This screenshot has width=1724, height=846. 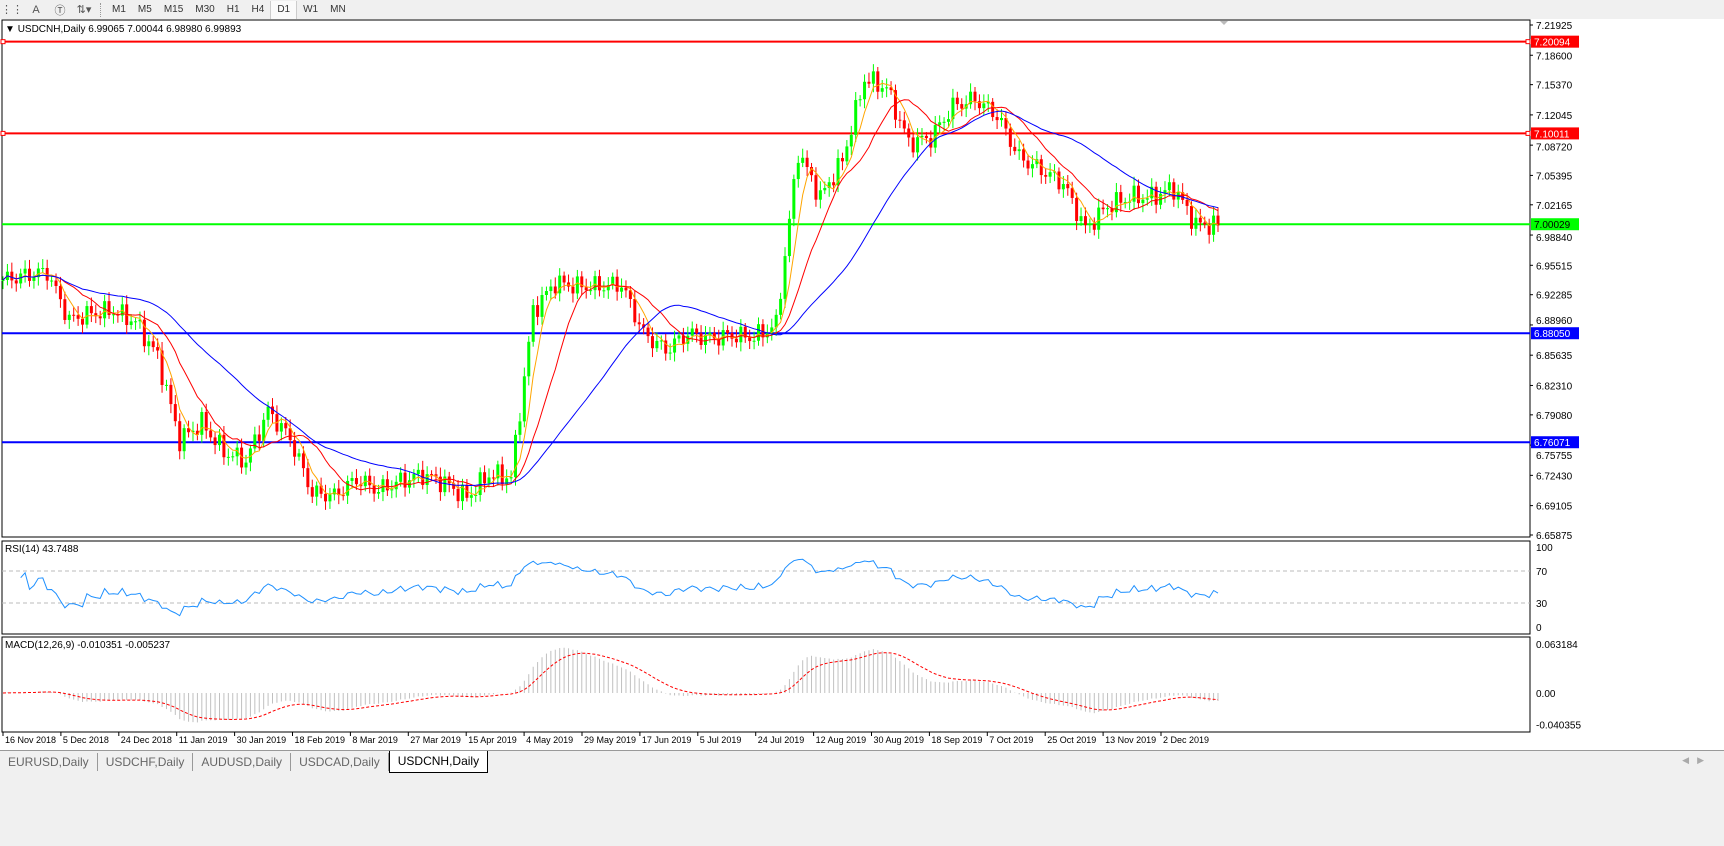 I want to click on timeframe-m15: M15, so click(x=173, y=9).